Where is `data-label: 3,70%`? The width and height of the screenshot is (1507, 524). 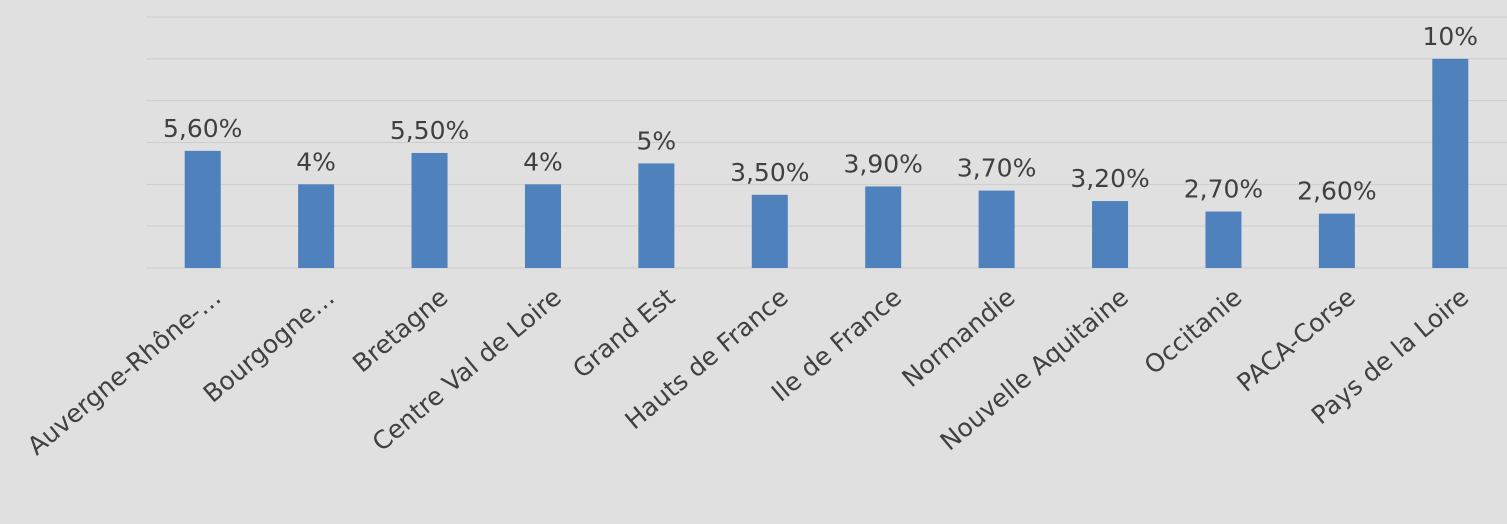
data-label: 3,70% is located at coordinates (996, 168).